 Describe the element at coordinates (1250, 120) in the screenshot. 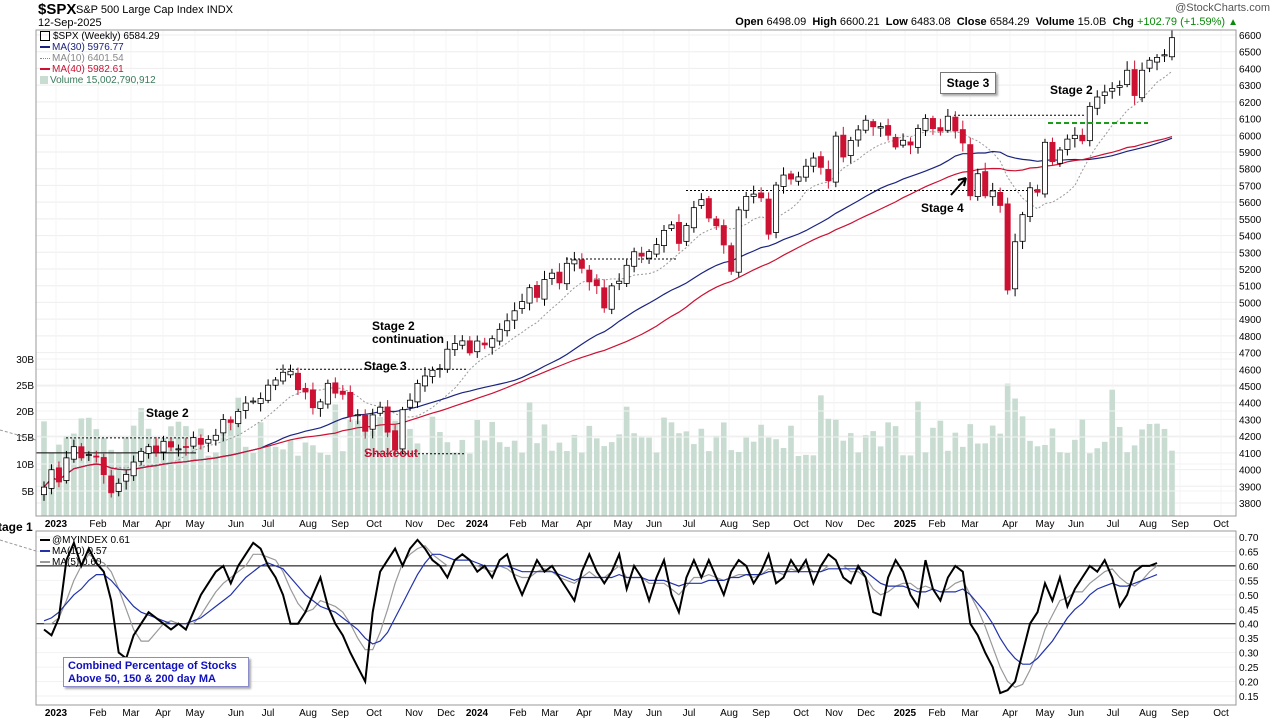

I see `price-tick-label: 6100` at that location.